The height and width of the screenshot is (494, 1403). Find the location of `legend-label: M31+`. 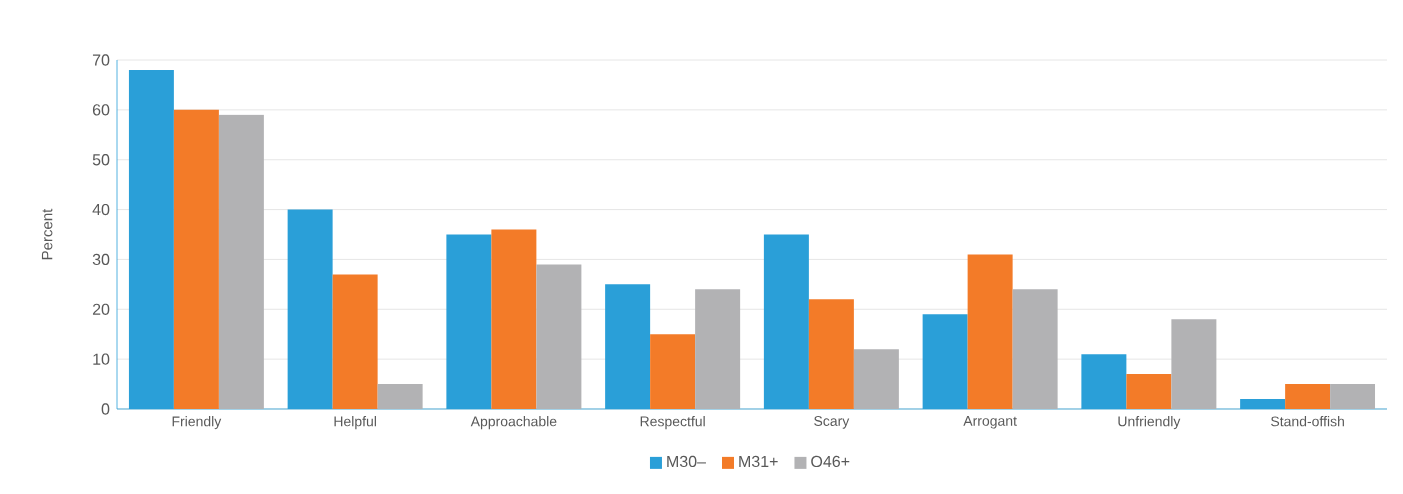

legend-label: M31+ is located at coordinates (758, 461).